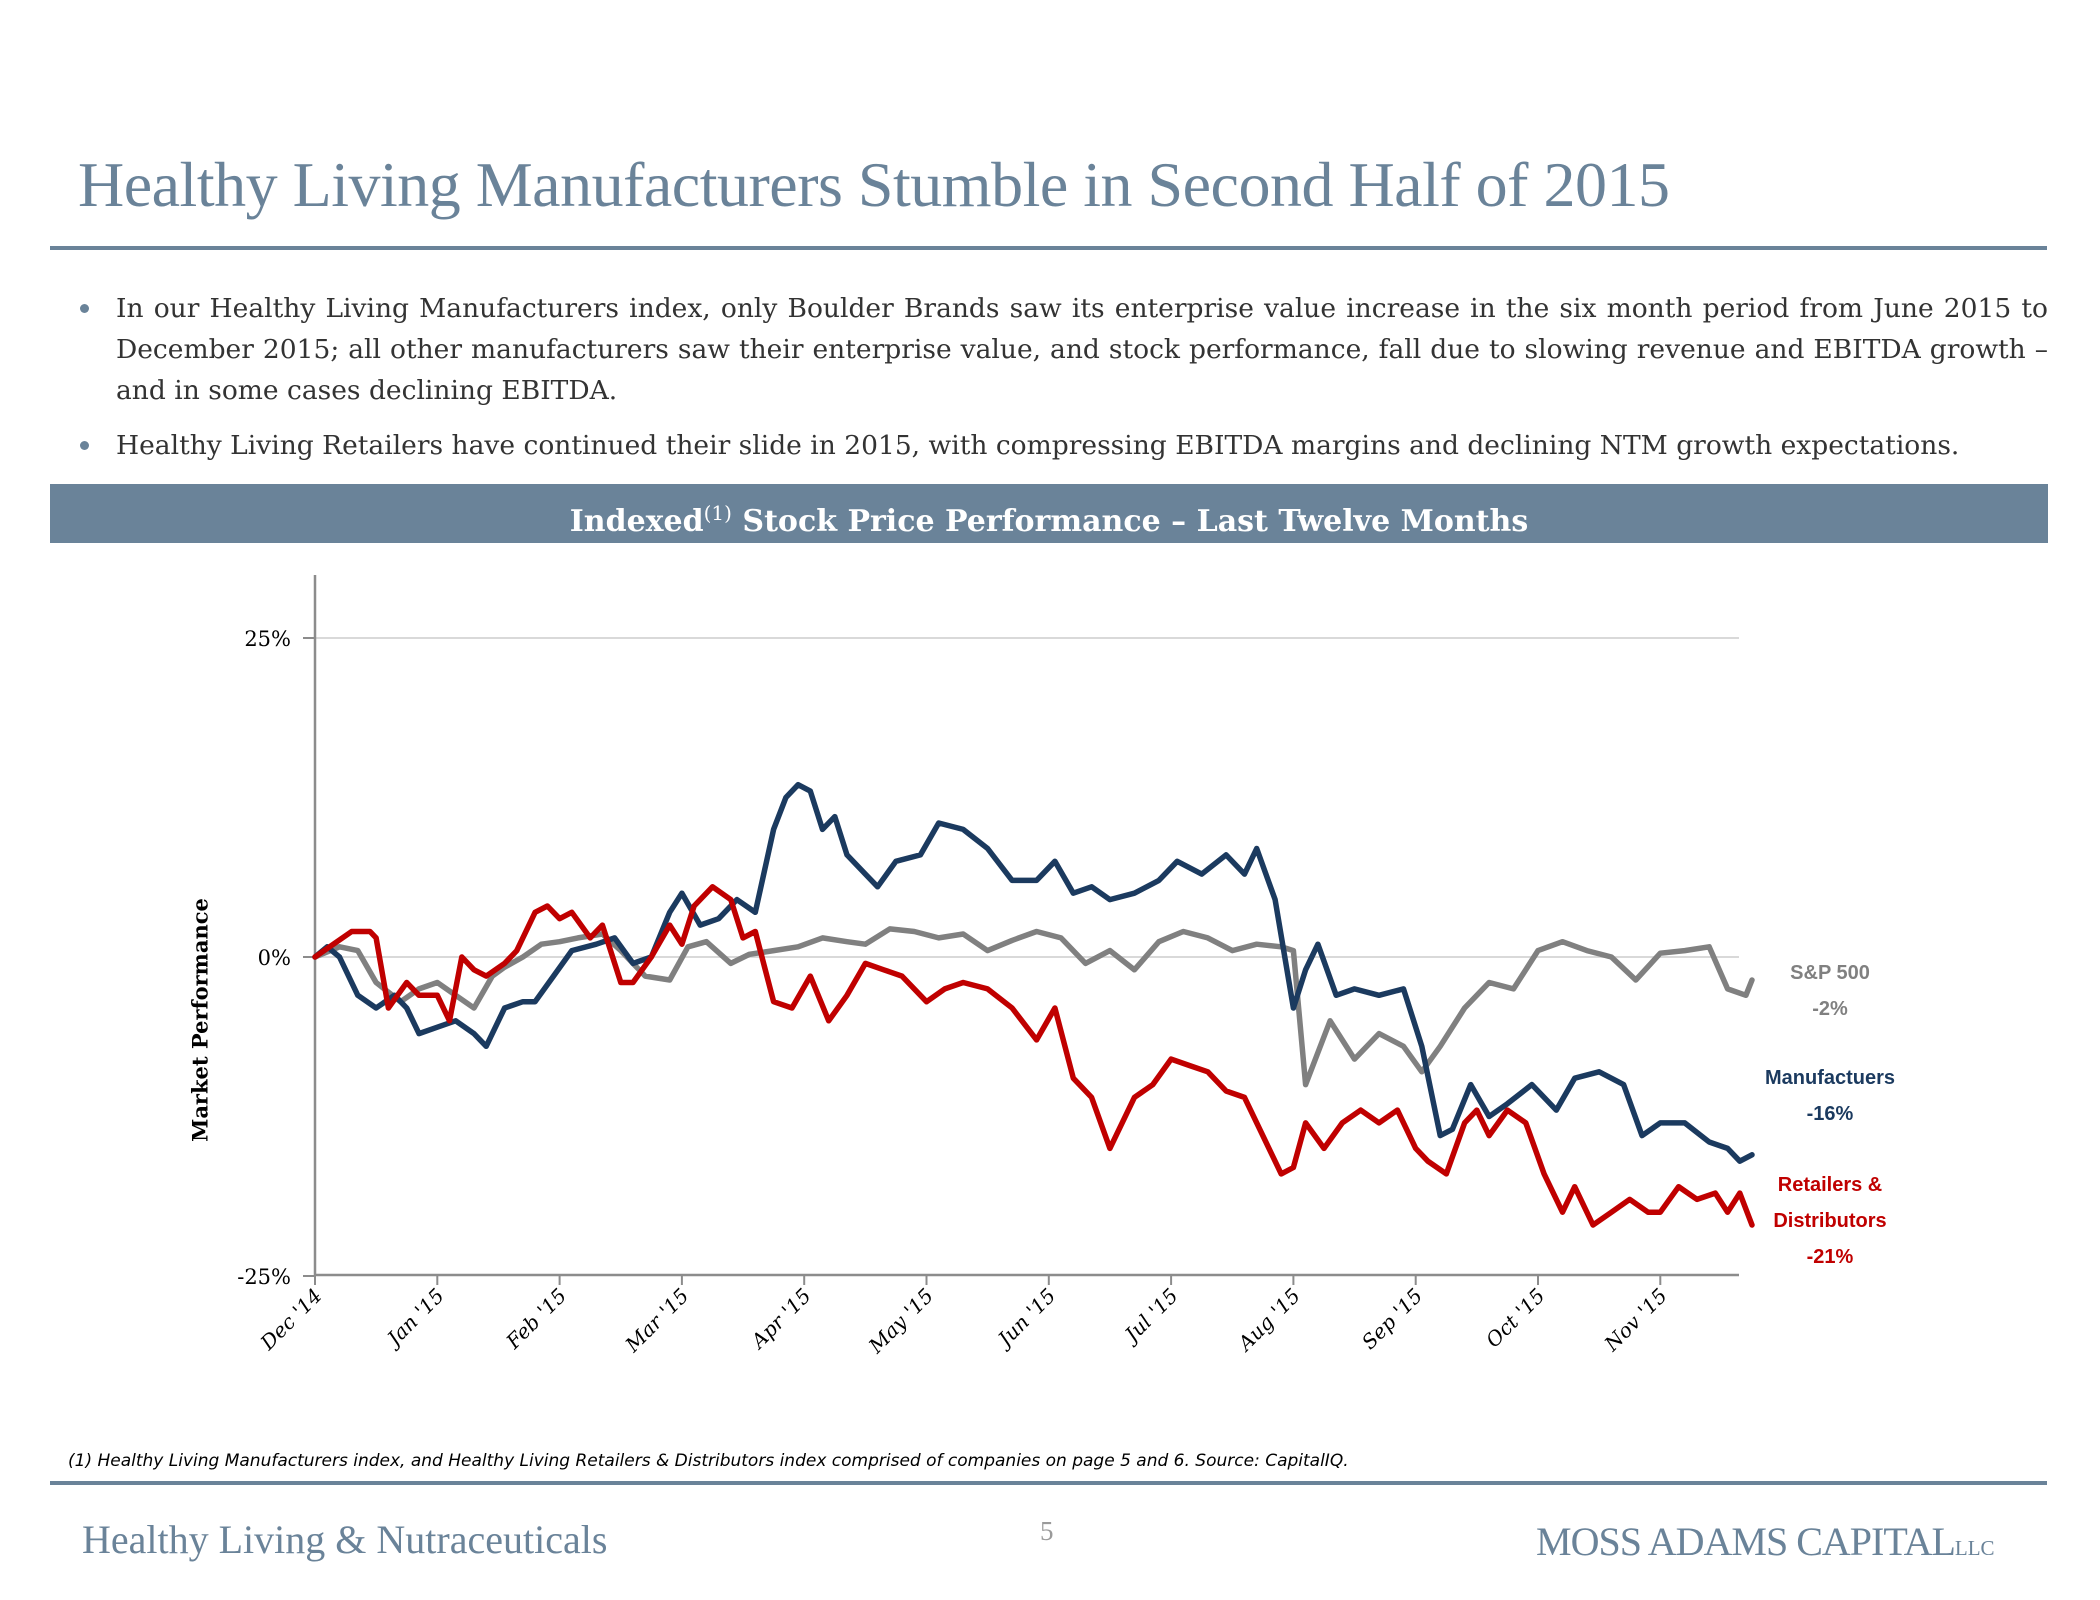 The height and width of the screenshot is (1600, 2100). I want to click on brand-name: MOSS ADAMS CAPITAL, so click(1746, 1541).